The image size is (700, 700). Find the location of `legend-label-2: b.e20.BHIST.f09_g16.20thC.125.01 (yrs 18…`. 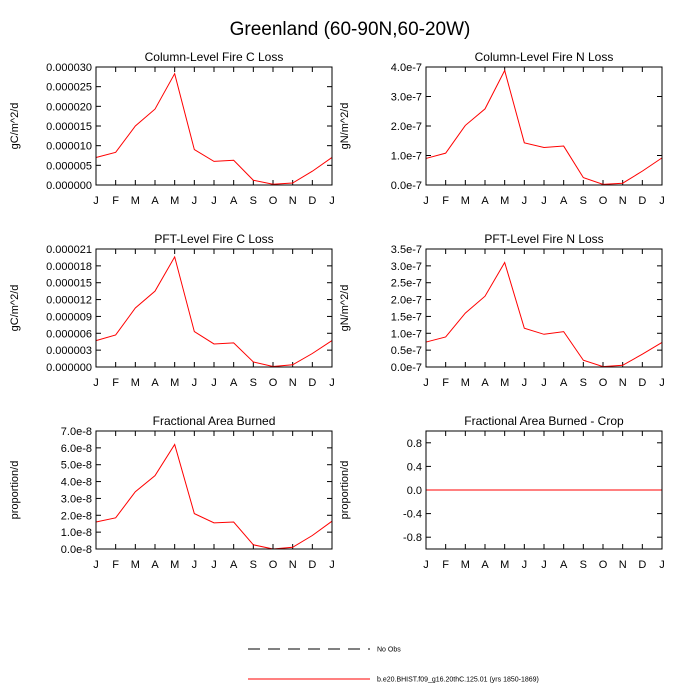

legend-label-2: b.e20.BHIST.f09_g16.20thC.125.01 (yrs 18… is located at coordinates (458, 680).